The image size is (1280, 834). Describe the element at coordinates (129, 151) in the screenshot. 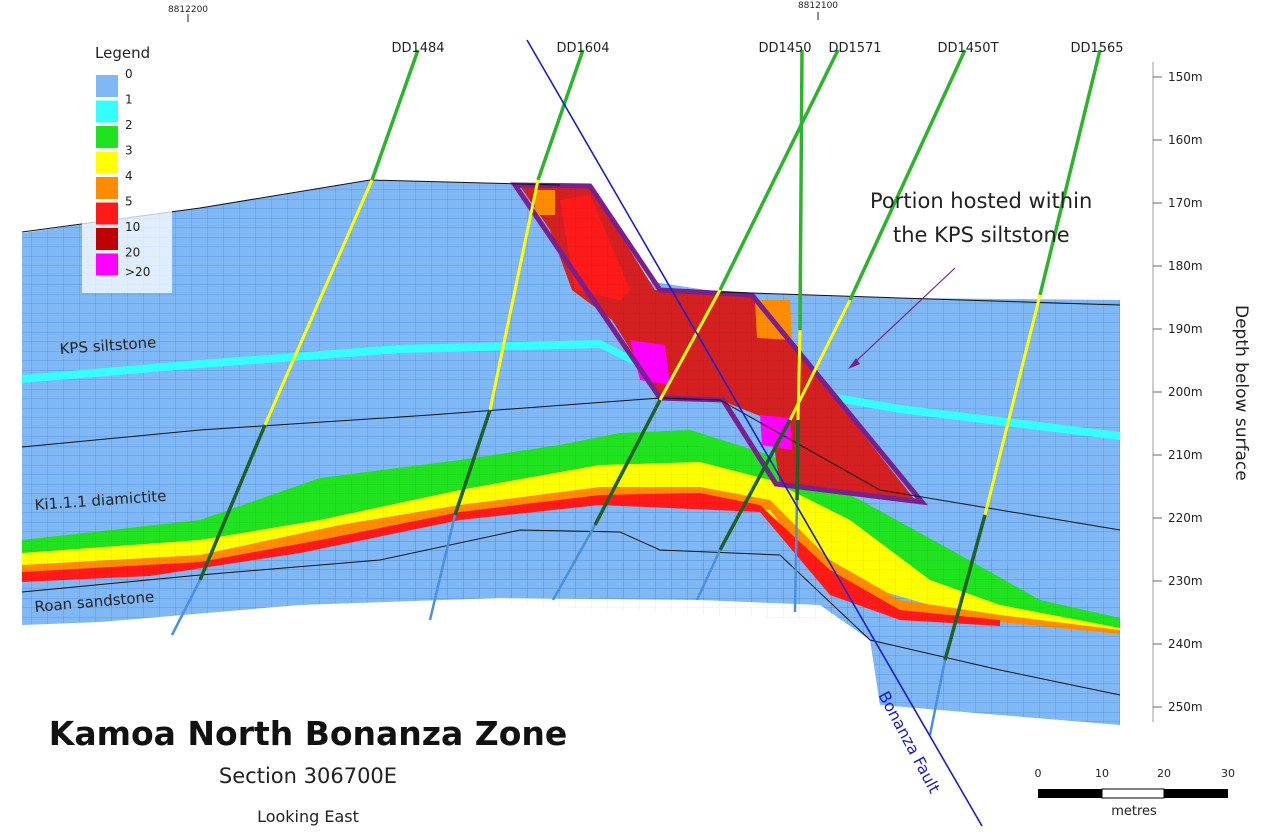

I see `legend-label: 3` at that location.